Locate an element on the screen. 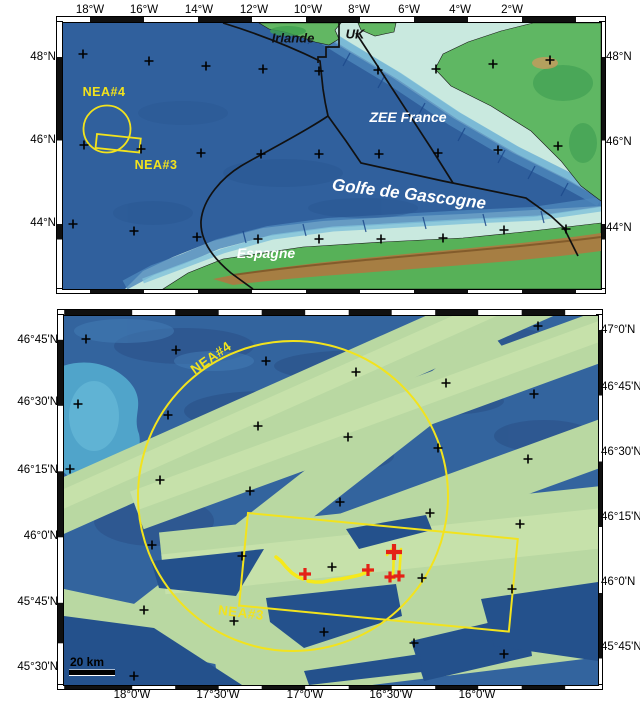 The height and width of the screenshot is (704, 640). overview-espagne-label: Espagne is located at coordinates (266, 253).